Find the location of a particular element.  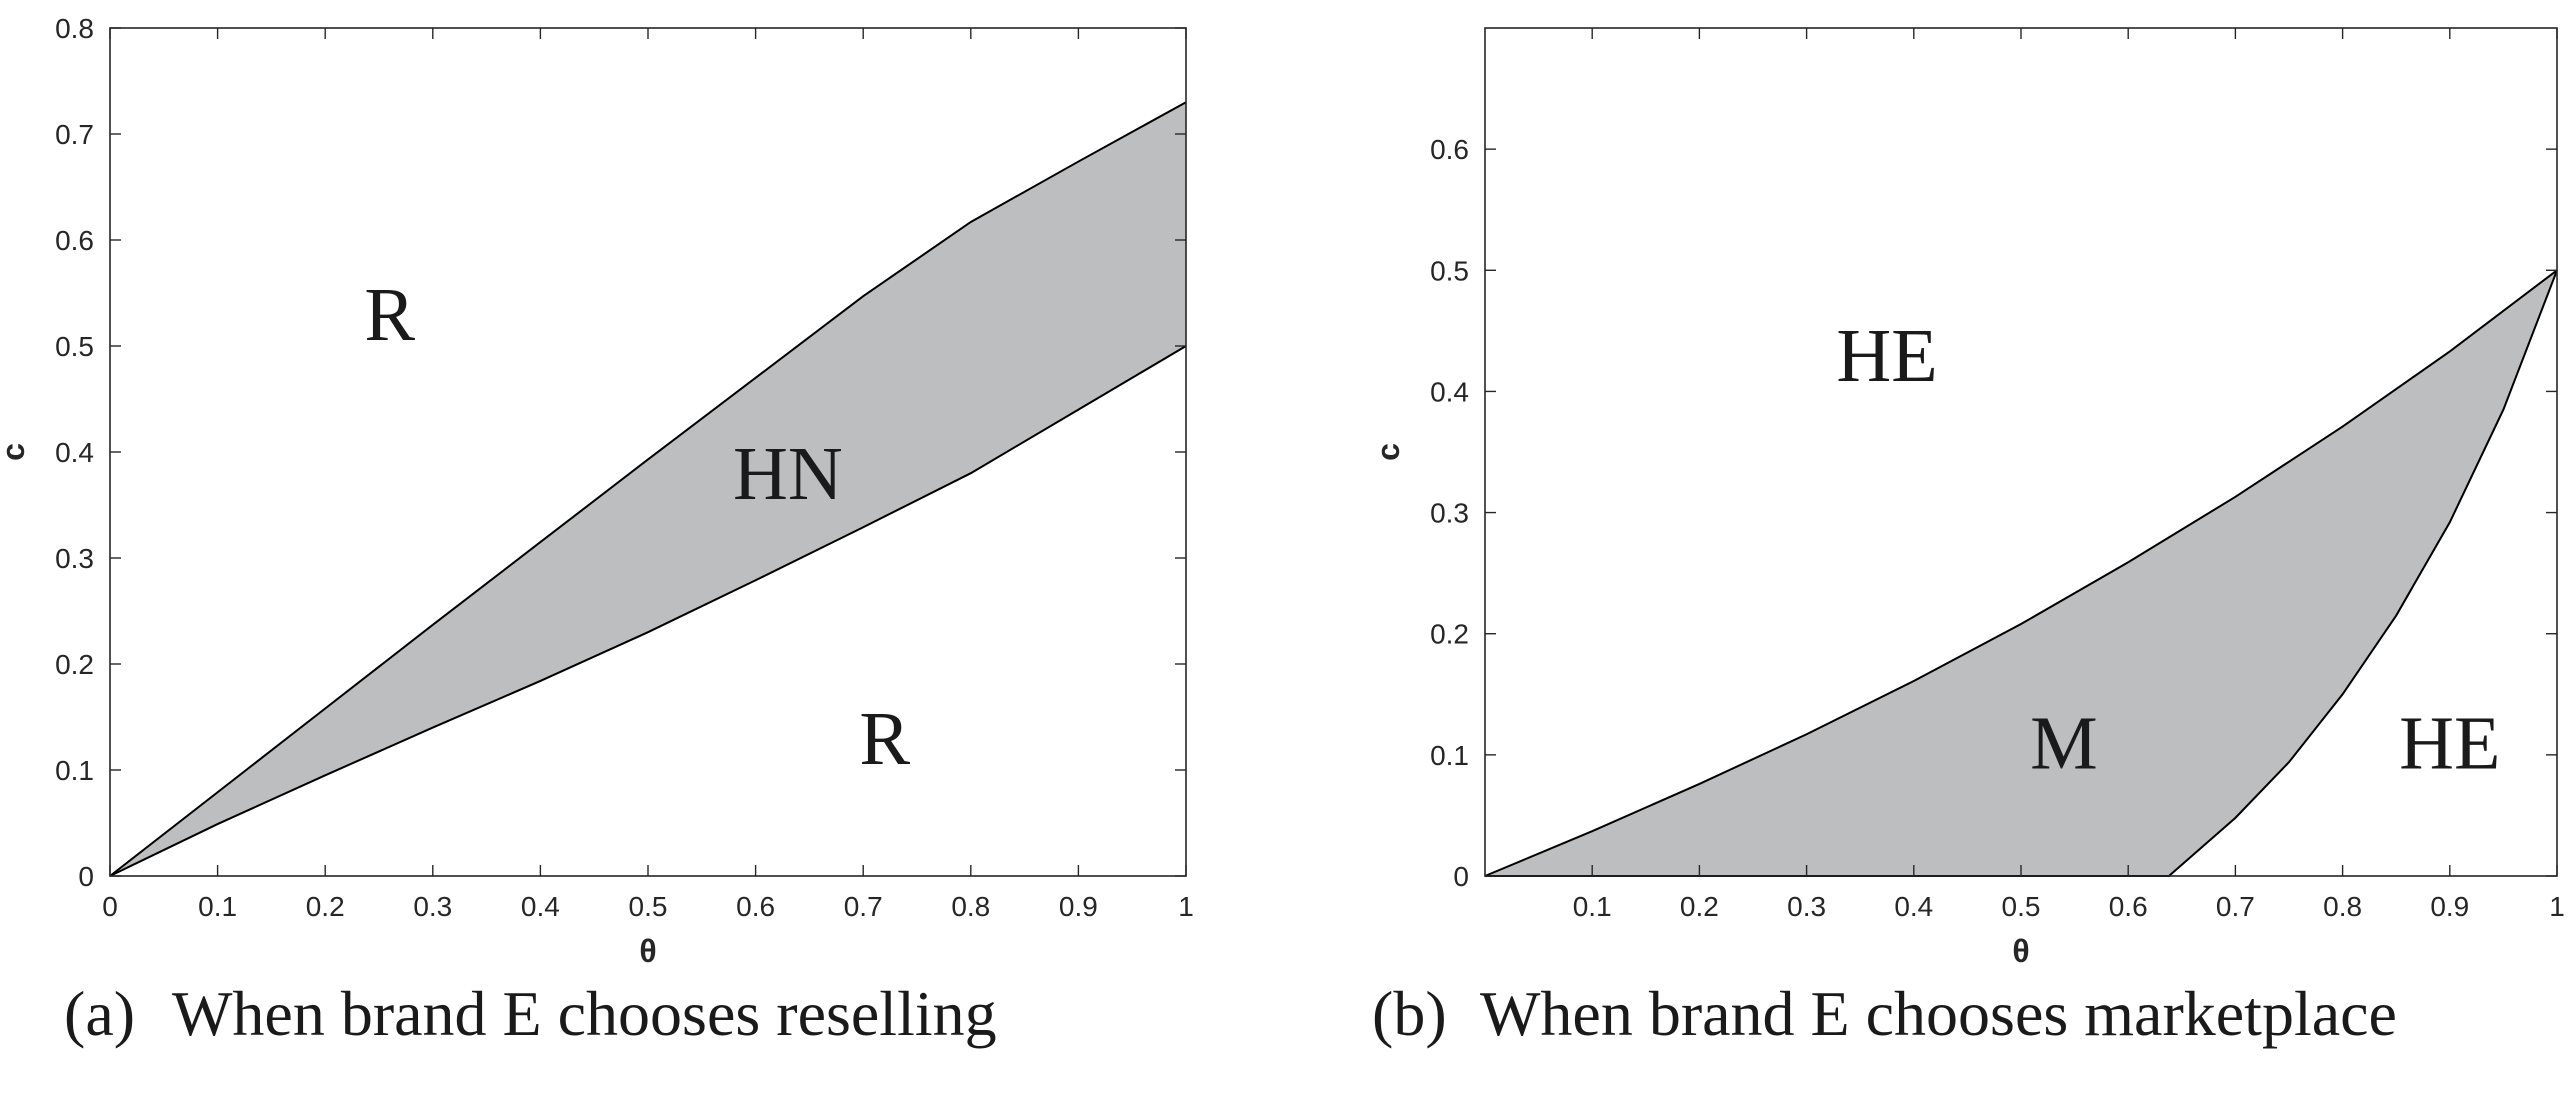

caption-tag: (a) is located at coordinates (99, 1013).